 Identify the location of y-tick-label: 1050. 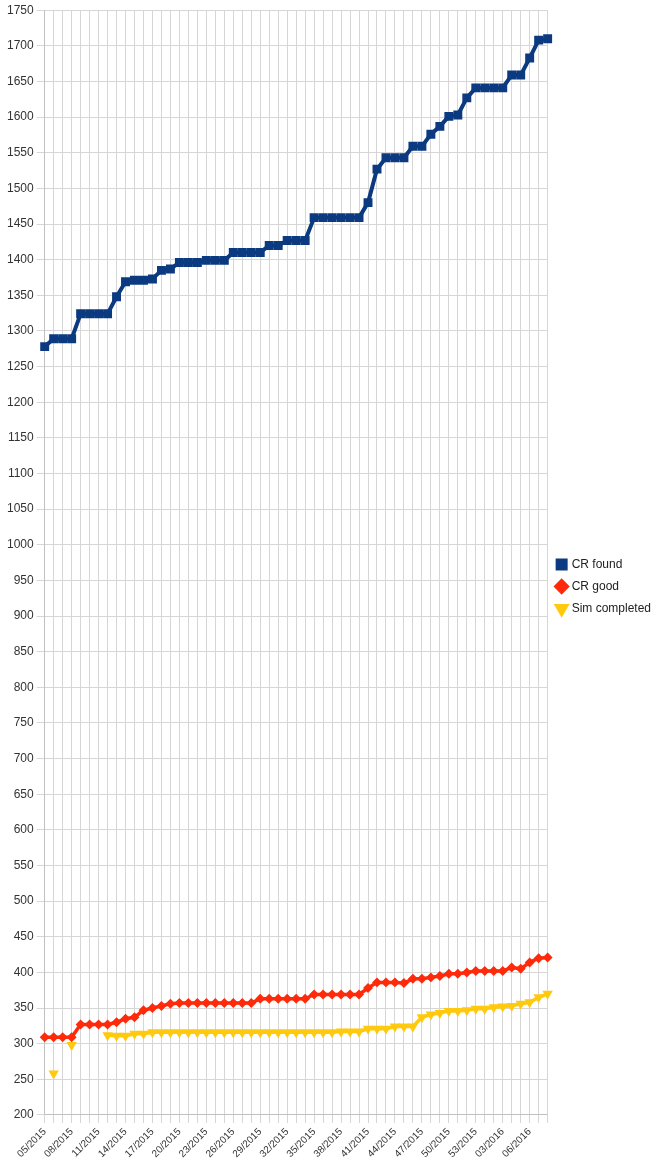
(20, 508).